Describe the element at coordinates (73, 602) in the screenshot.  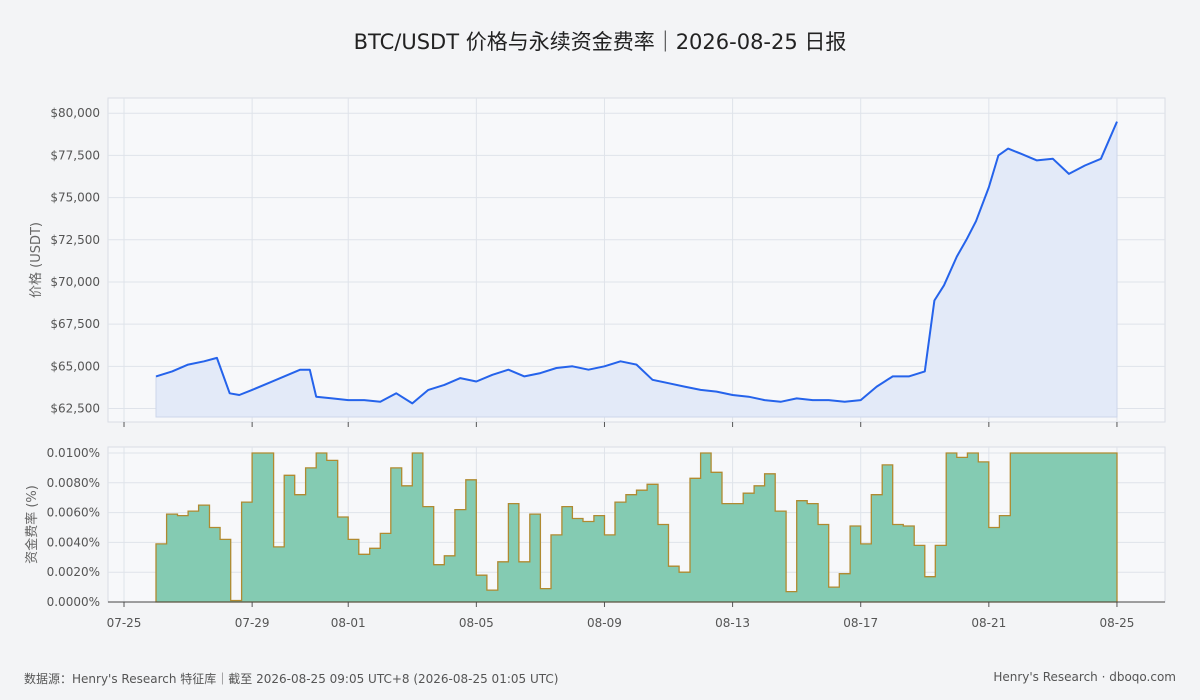
I see `funding-y-tick-label: 0.0000%` at that location.